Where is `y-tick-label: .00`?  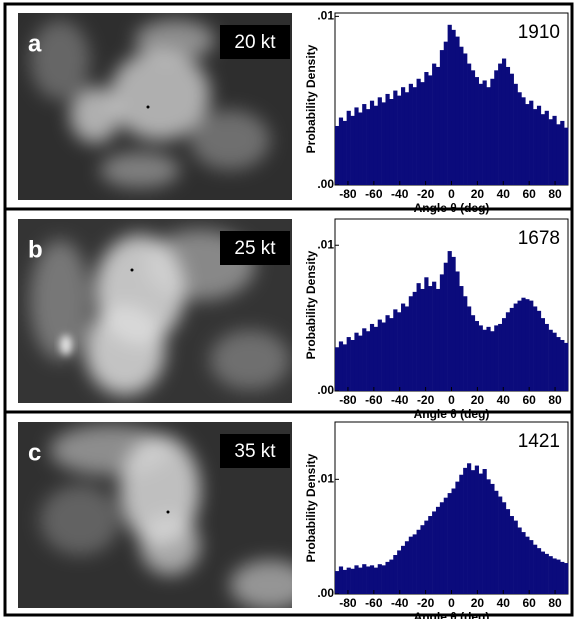
y-tick-label: .00 is located at coordinates (325, 593).